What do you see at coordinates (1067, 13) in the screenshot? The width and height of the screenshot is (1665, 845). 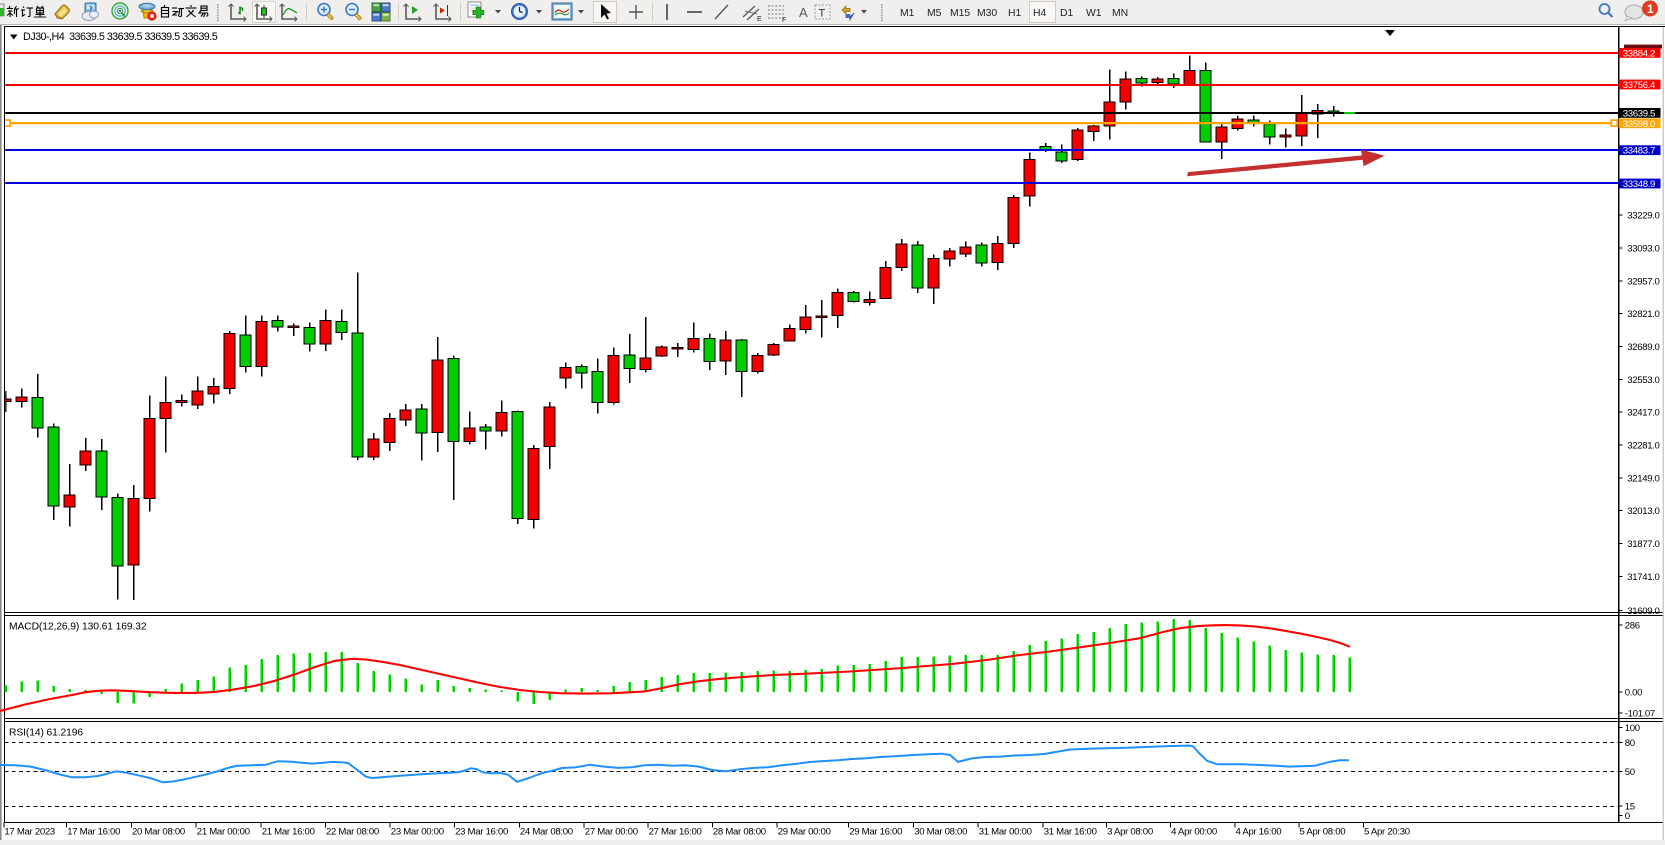 I see `svg-text: D1` at bounding box center [1067, 13].